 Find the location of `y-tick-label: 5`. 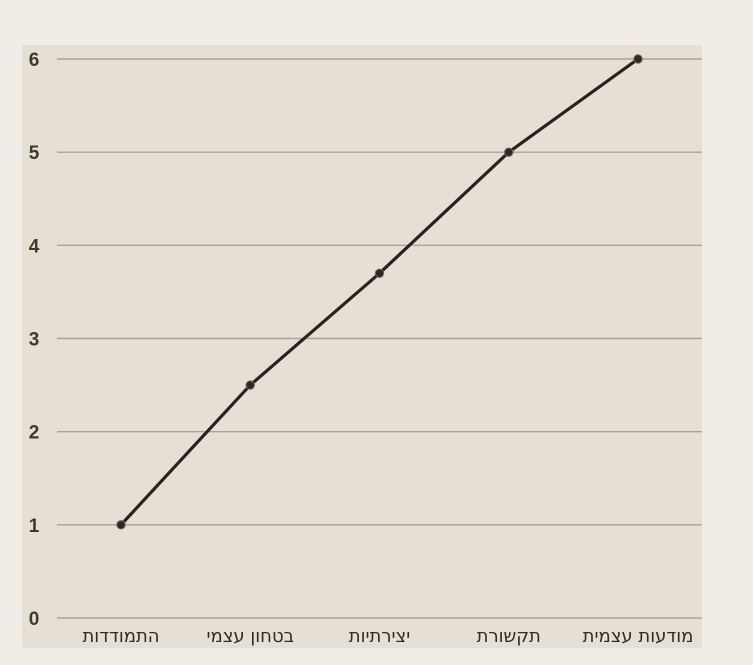

y-tick-label: 5 is located at coordinates (34, 153).